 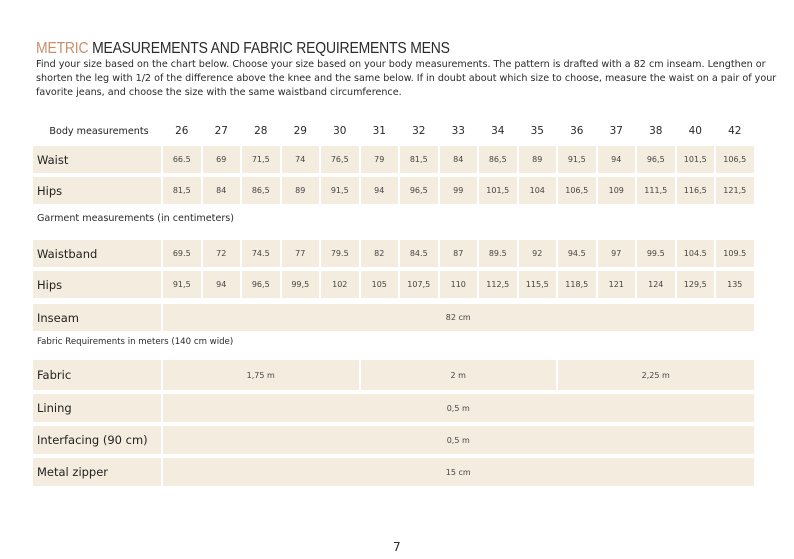 What do you see at coordinates (379, 284) in the screenshot?
I see `table-cell: 105` at bounding box center [379, 284].